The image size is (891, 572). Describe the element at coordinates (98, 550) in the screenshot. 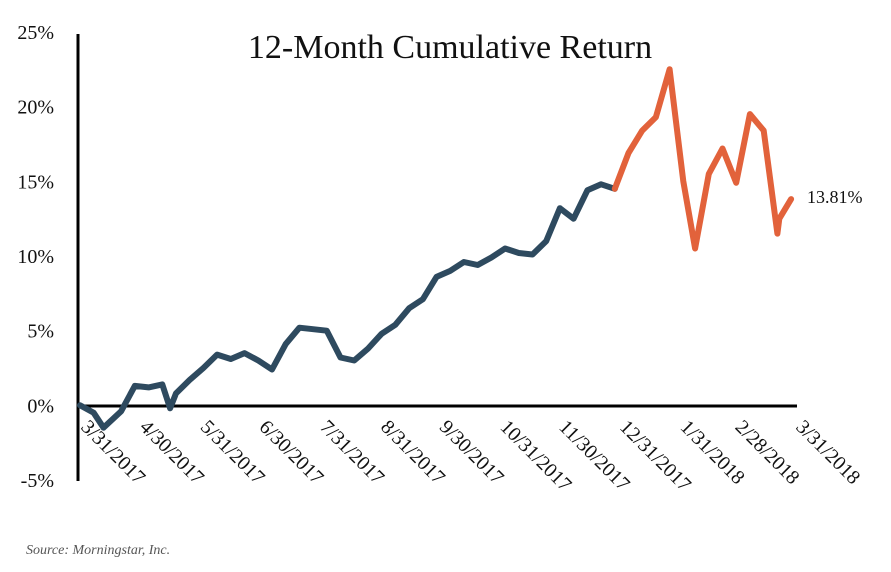

I see `source-note: Source: Morningstar, Inc.` at that location.